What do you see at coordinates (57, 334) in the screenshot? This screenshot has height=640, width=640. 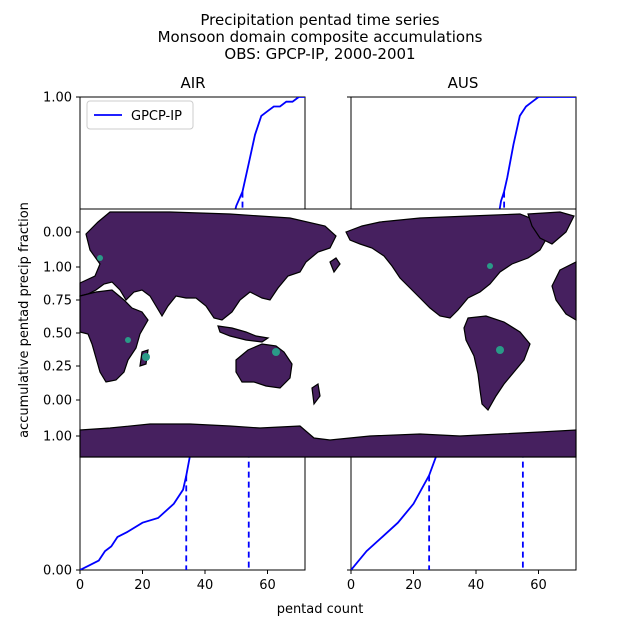 I see `map-ytick-label: 0.50` at bounding box center [57, 334].